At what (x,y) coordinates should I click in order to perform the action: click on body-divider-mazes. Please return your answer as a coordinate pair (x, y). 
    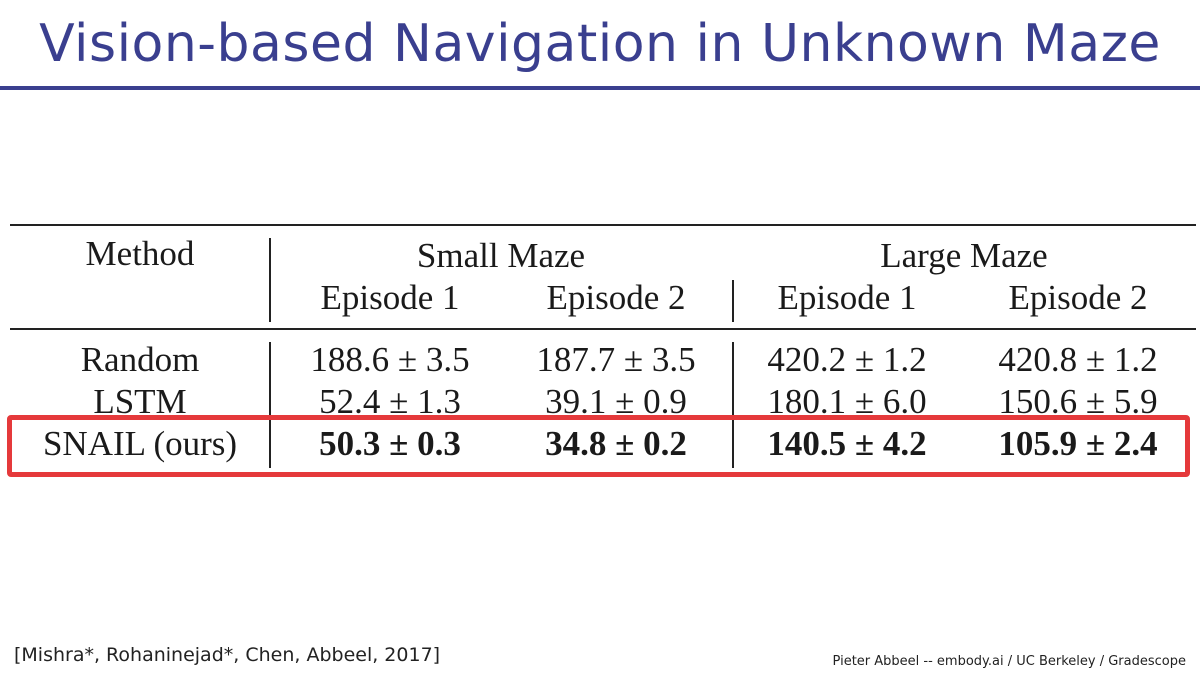
    Looking at the image, I should click on (733, 405).